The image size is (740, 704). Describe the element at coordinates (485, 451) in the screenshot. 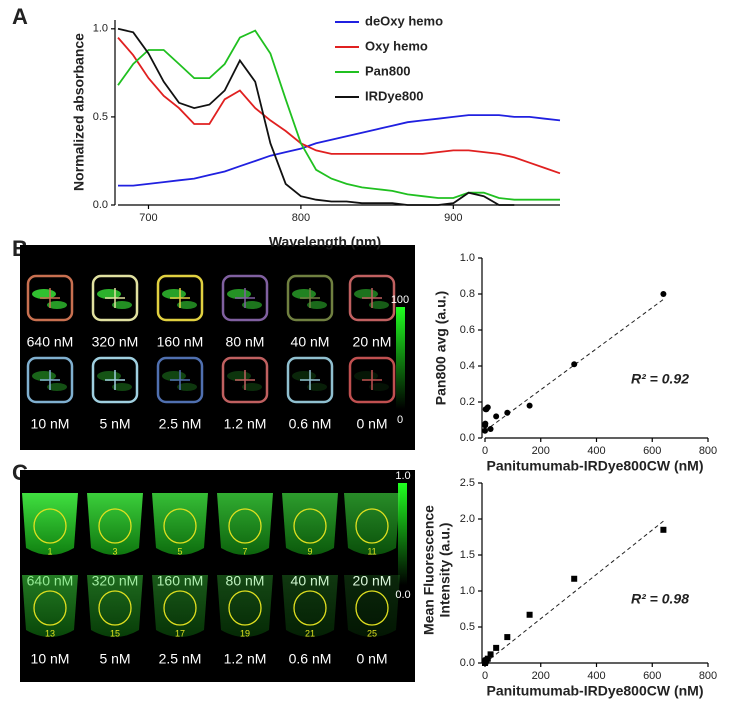

I see `x-tick-label: 0` at that location.